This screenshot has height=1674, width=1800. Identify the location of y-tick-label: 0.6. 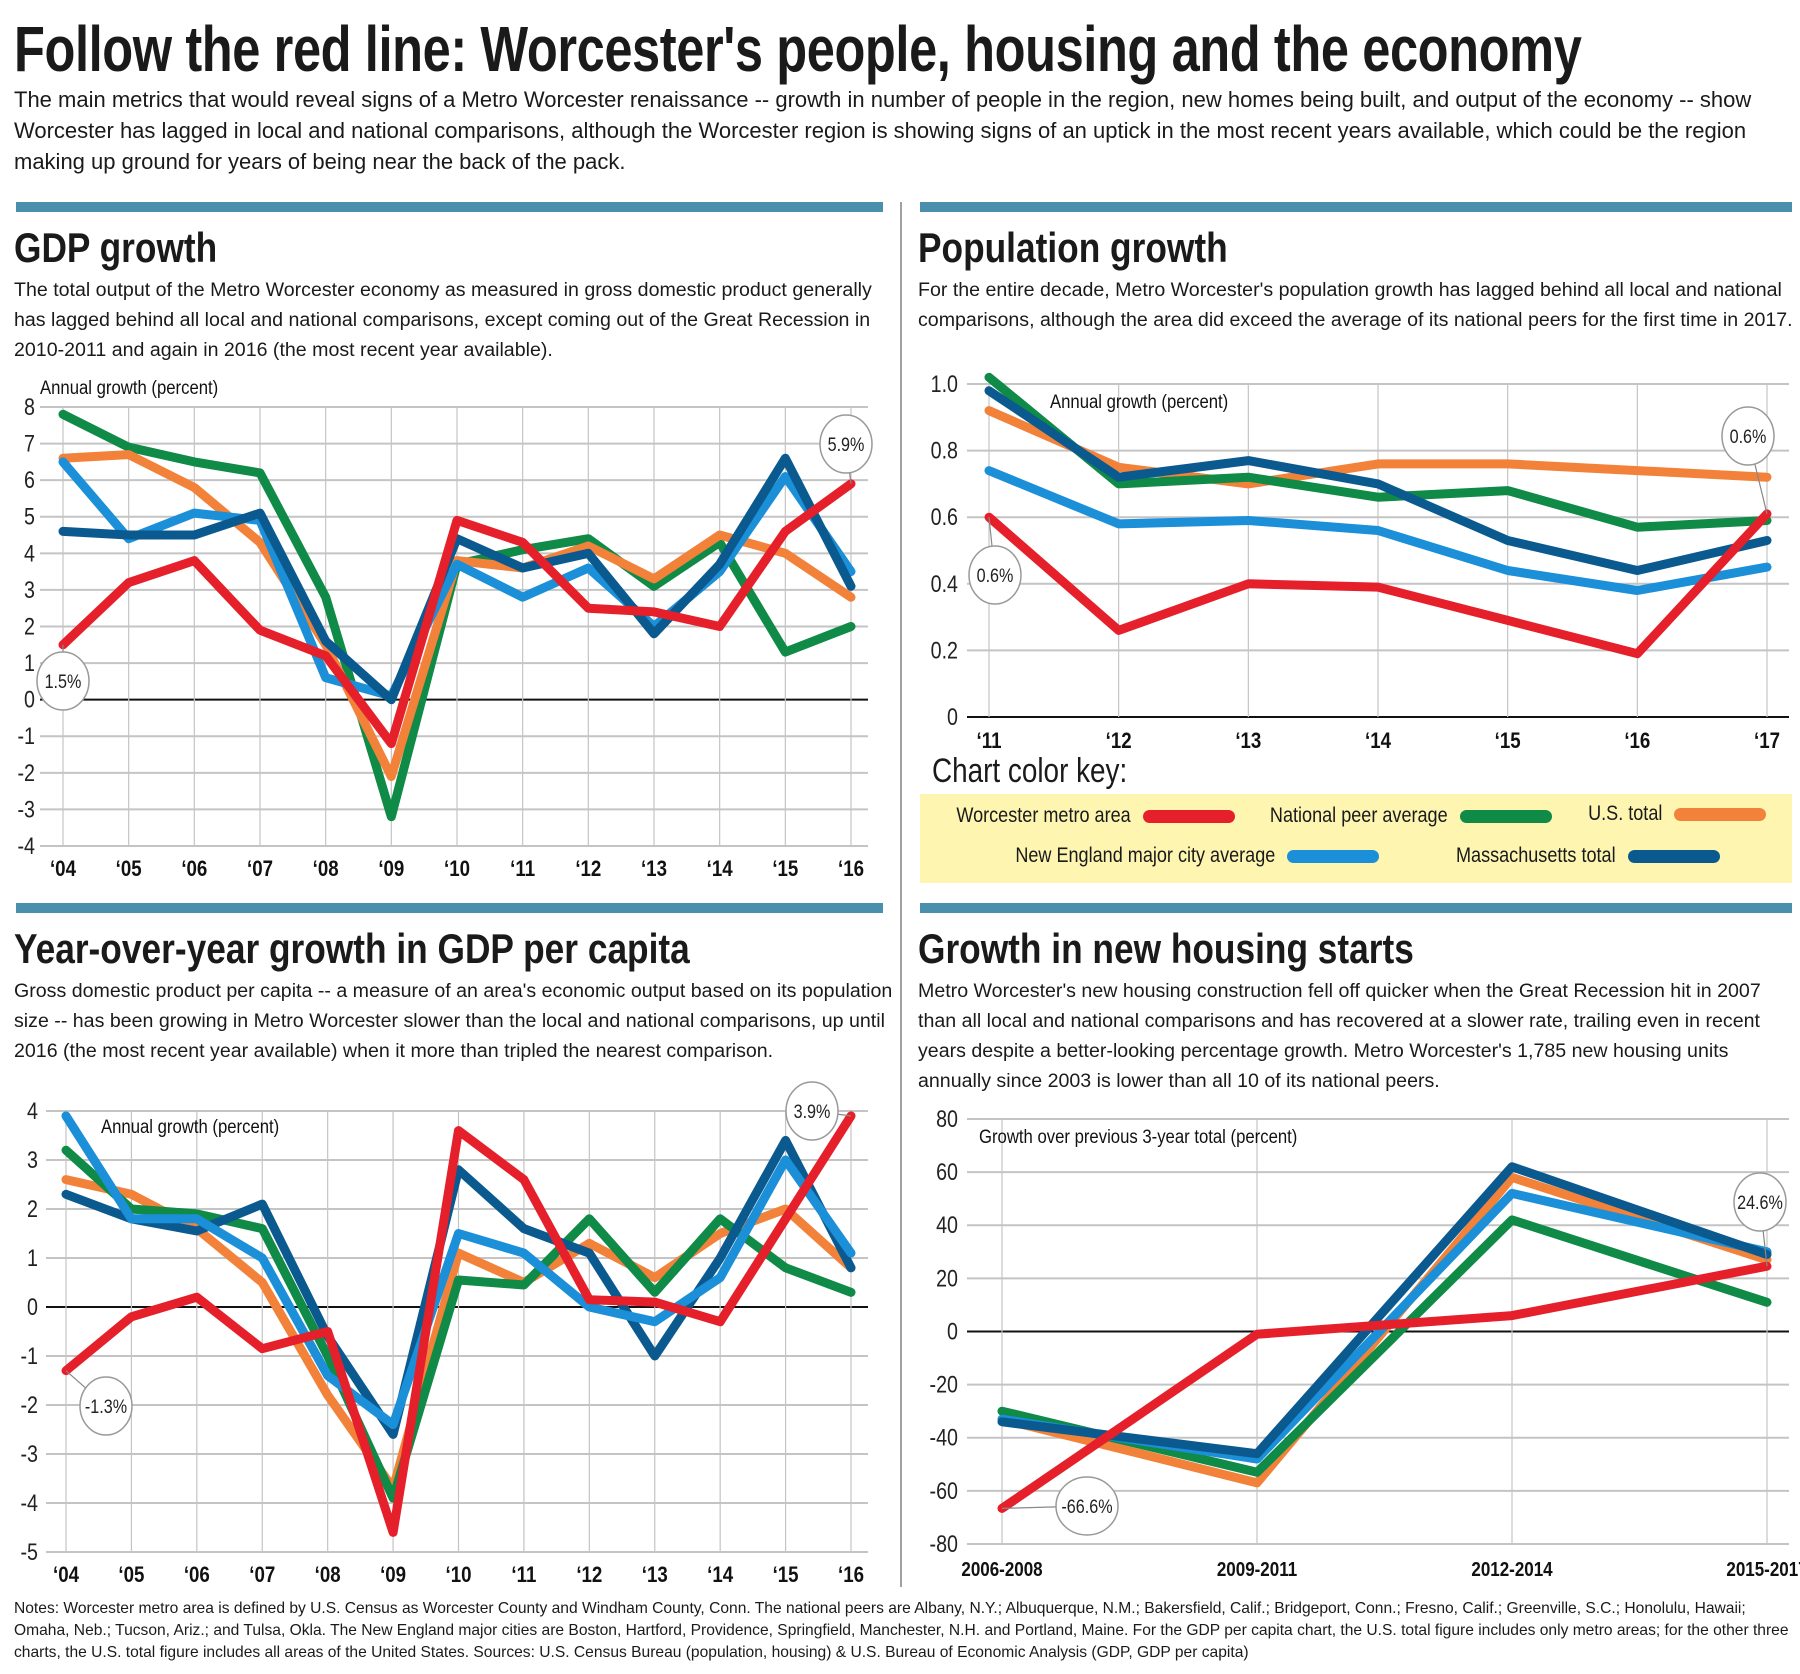
(944, 516).